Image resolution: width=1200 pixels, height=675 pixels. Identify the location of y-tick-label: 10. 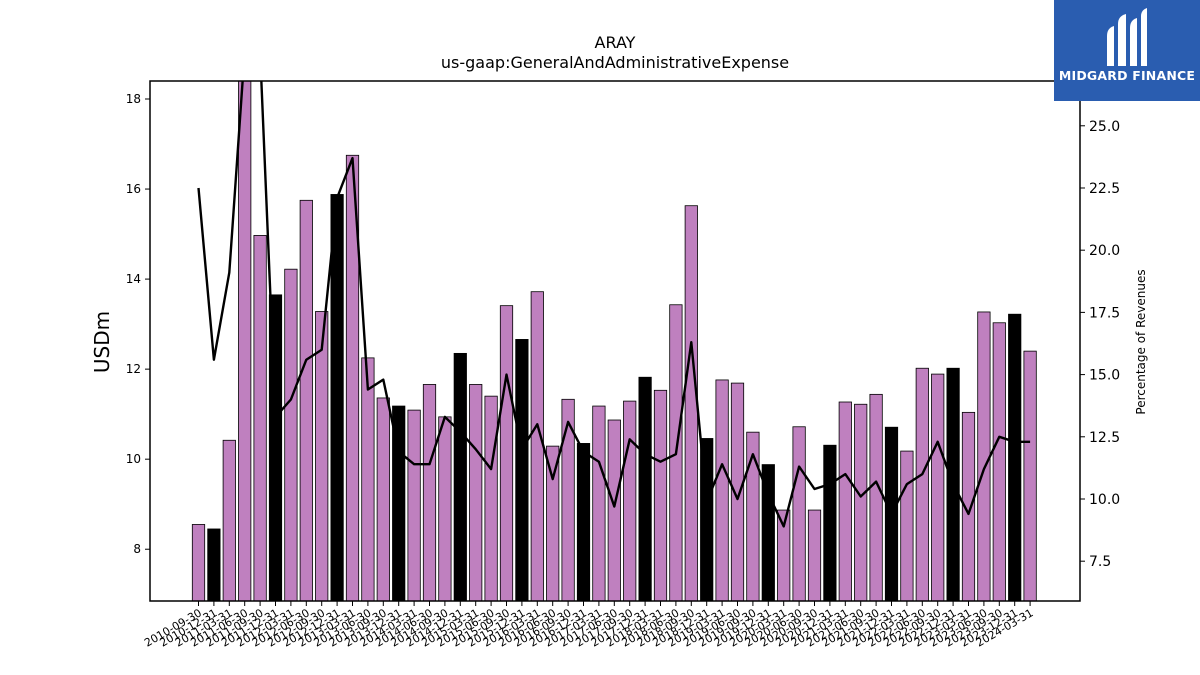
(133, 459).